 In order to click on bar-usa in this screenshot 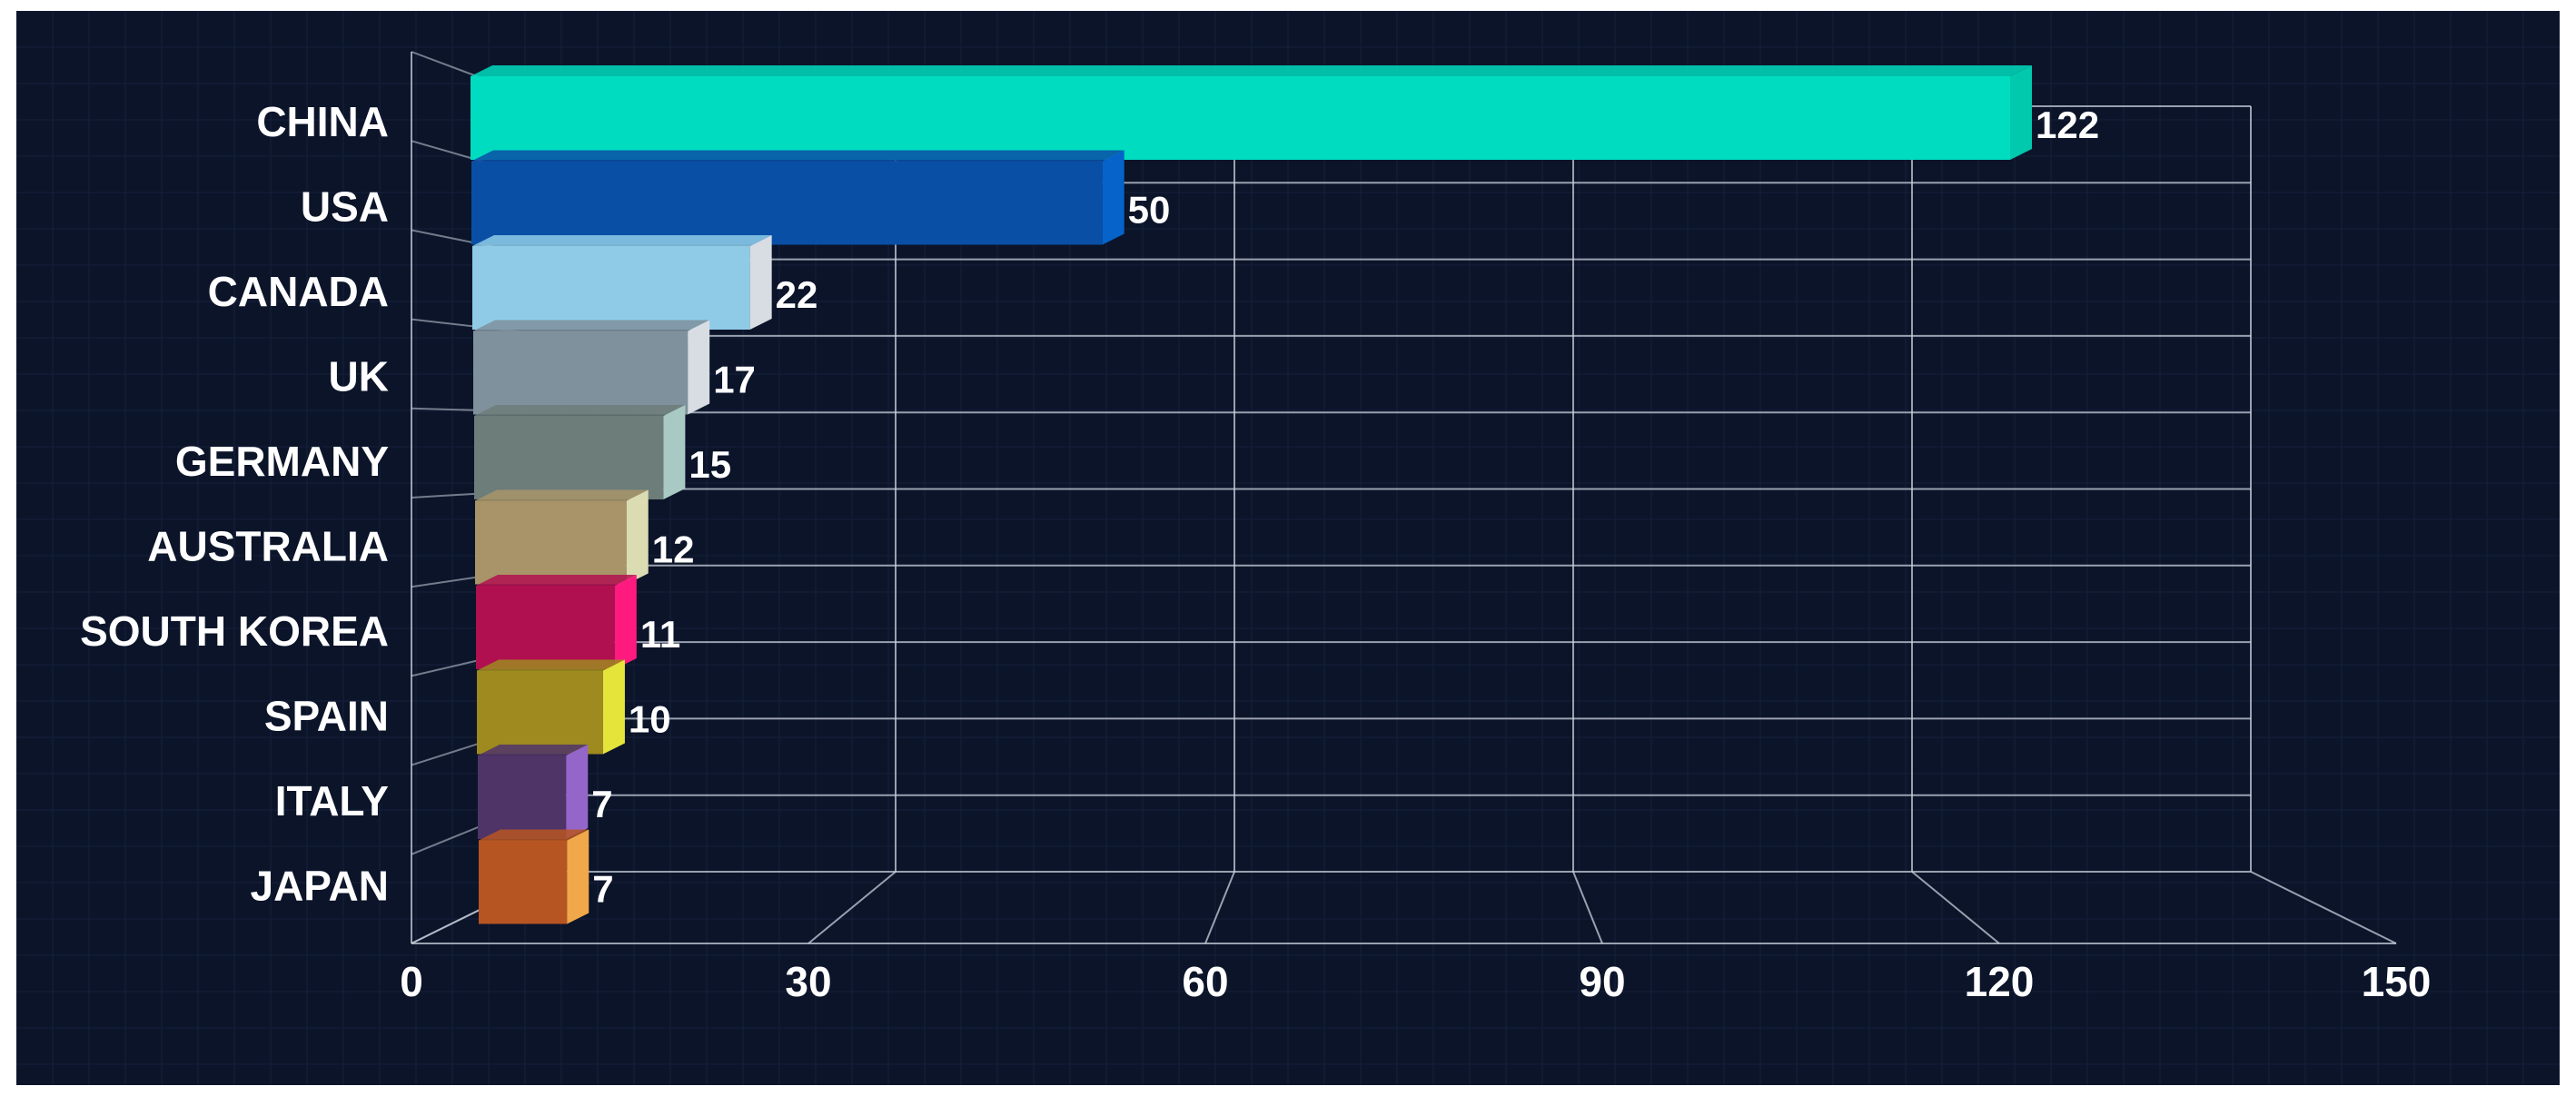, I will do `click(798, 197)`.